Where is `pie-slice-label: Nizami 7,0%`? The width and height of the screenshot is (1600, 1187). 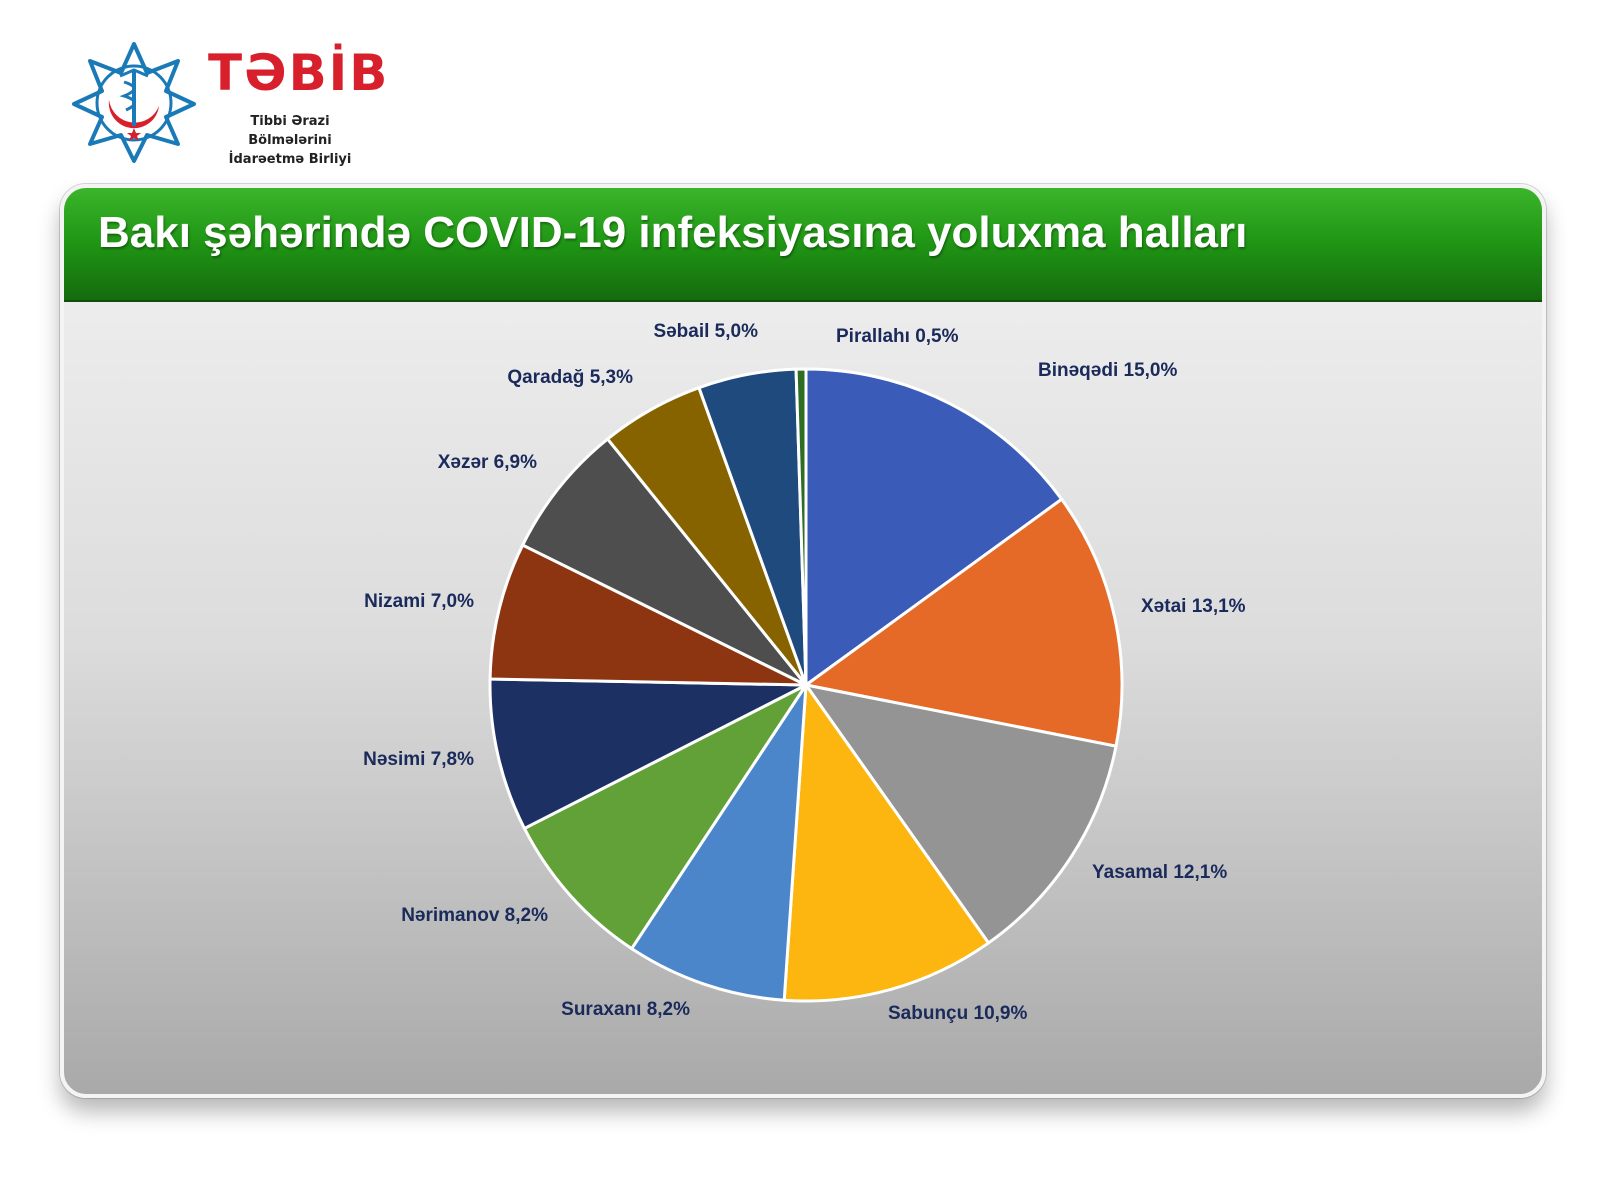
pie-slice-label: Nizami 7,0% is located at coordinates (419, 601).